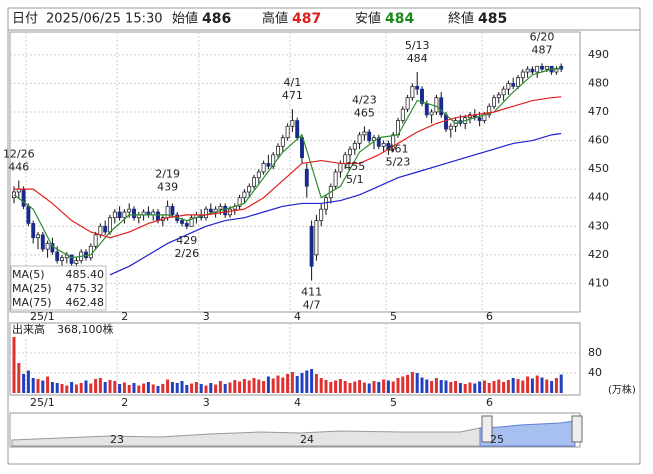 The height and width of the screenshot is (474, 653). What do you see at coordinates (492, 19) in the screenshot?
I see `close: 485` at bounding box center [492, 19].